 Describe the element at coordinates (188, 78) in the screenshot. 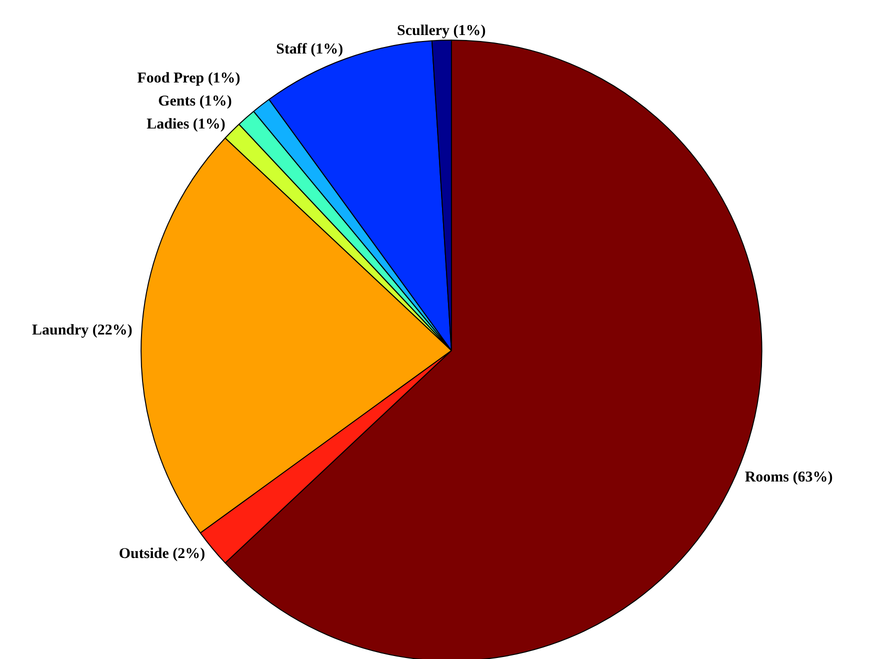

I see `slice-label: Food Prep (1%)` at that location.